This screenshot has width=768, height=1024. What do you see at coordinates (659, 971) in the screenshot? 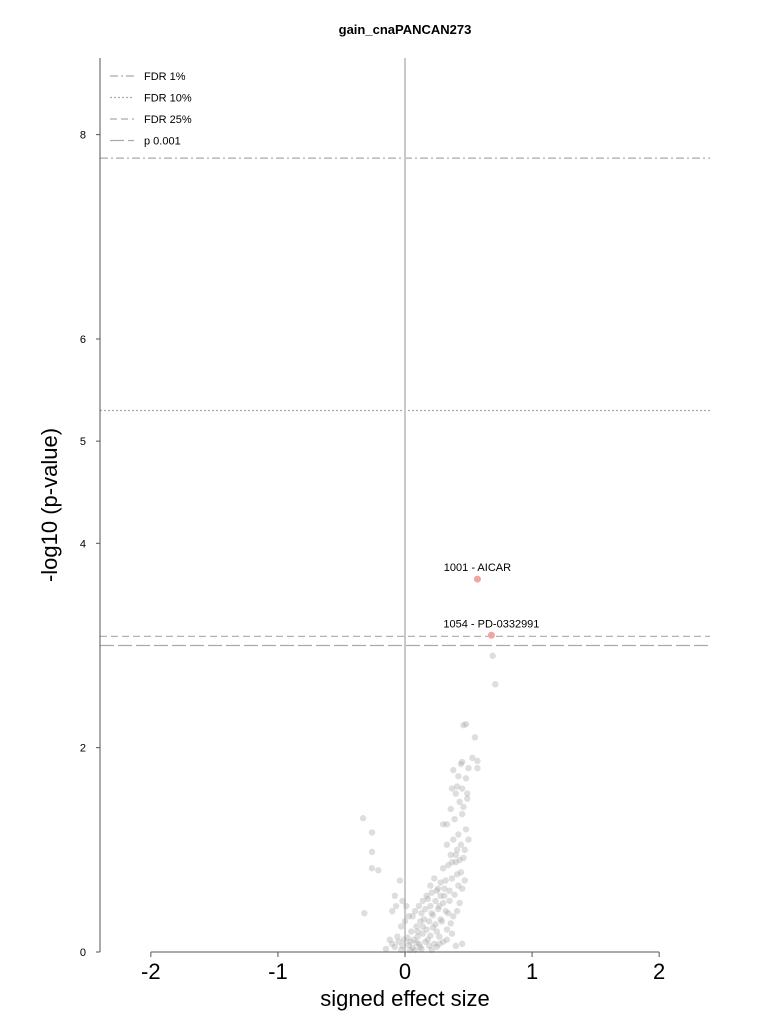
I see `x-tick-label: 2` at bounding box center [659, 971].